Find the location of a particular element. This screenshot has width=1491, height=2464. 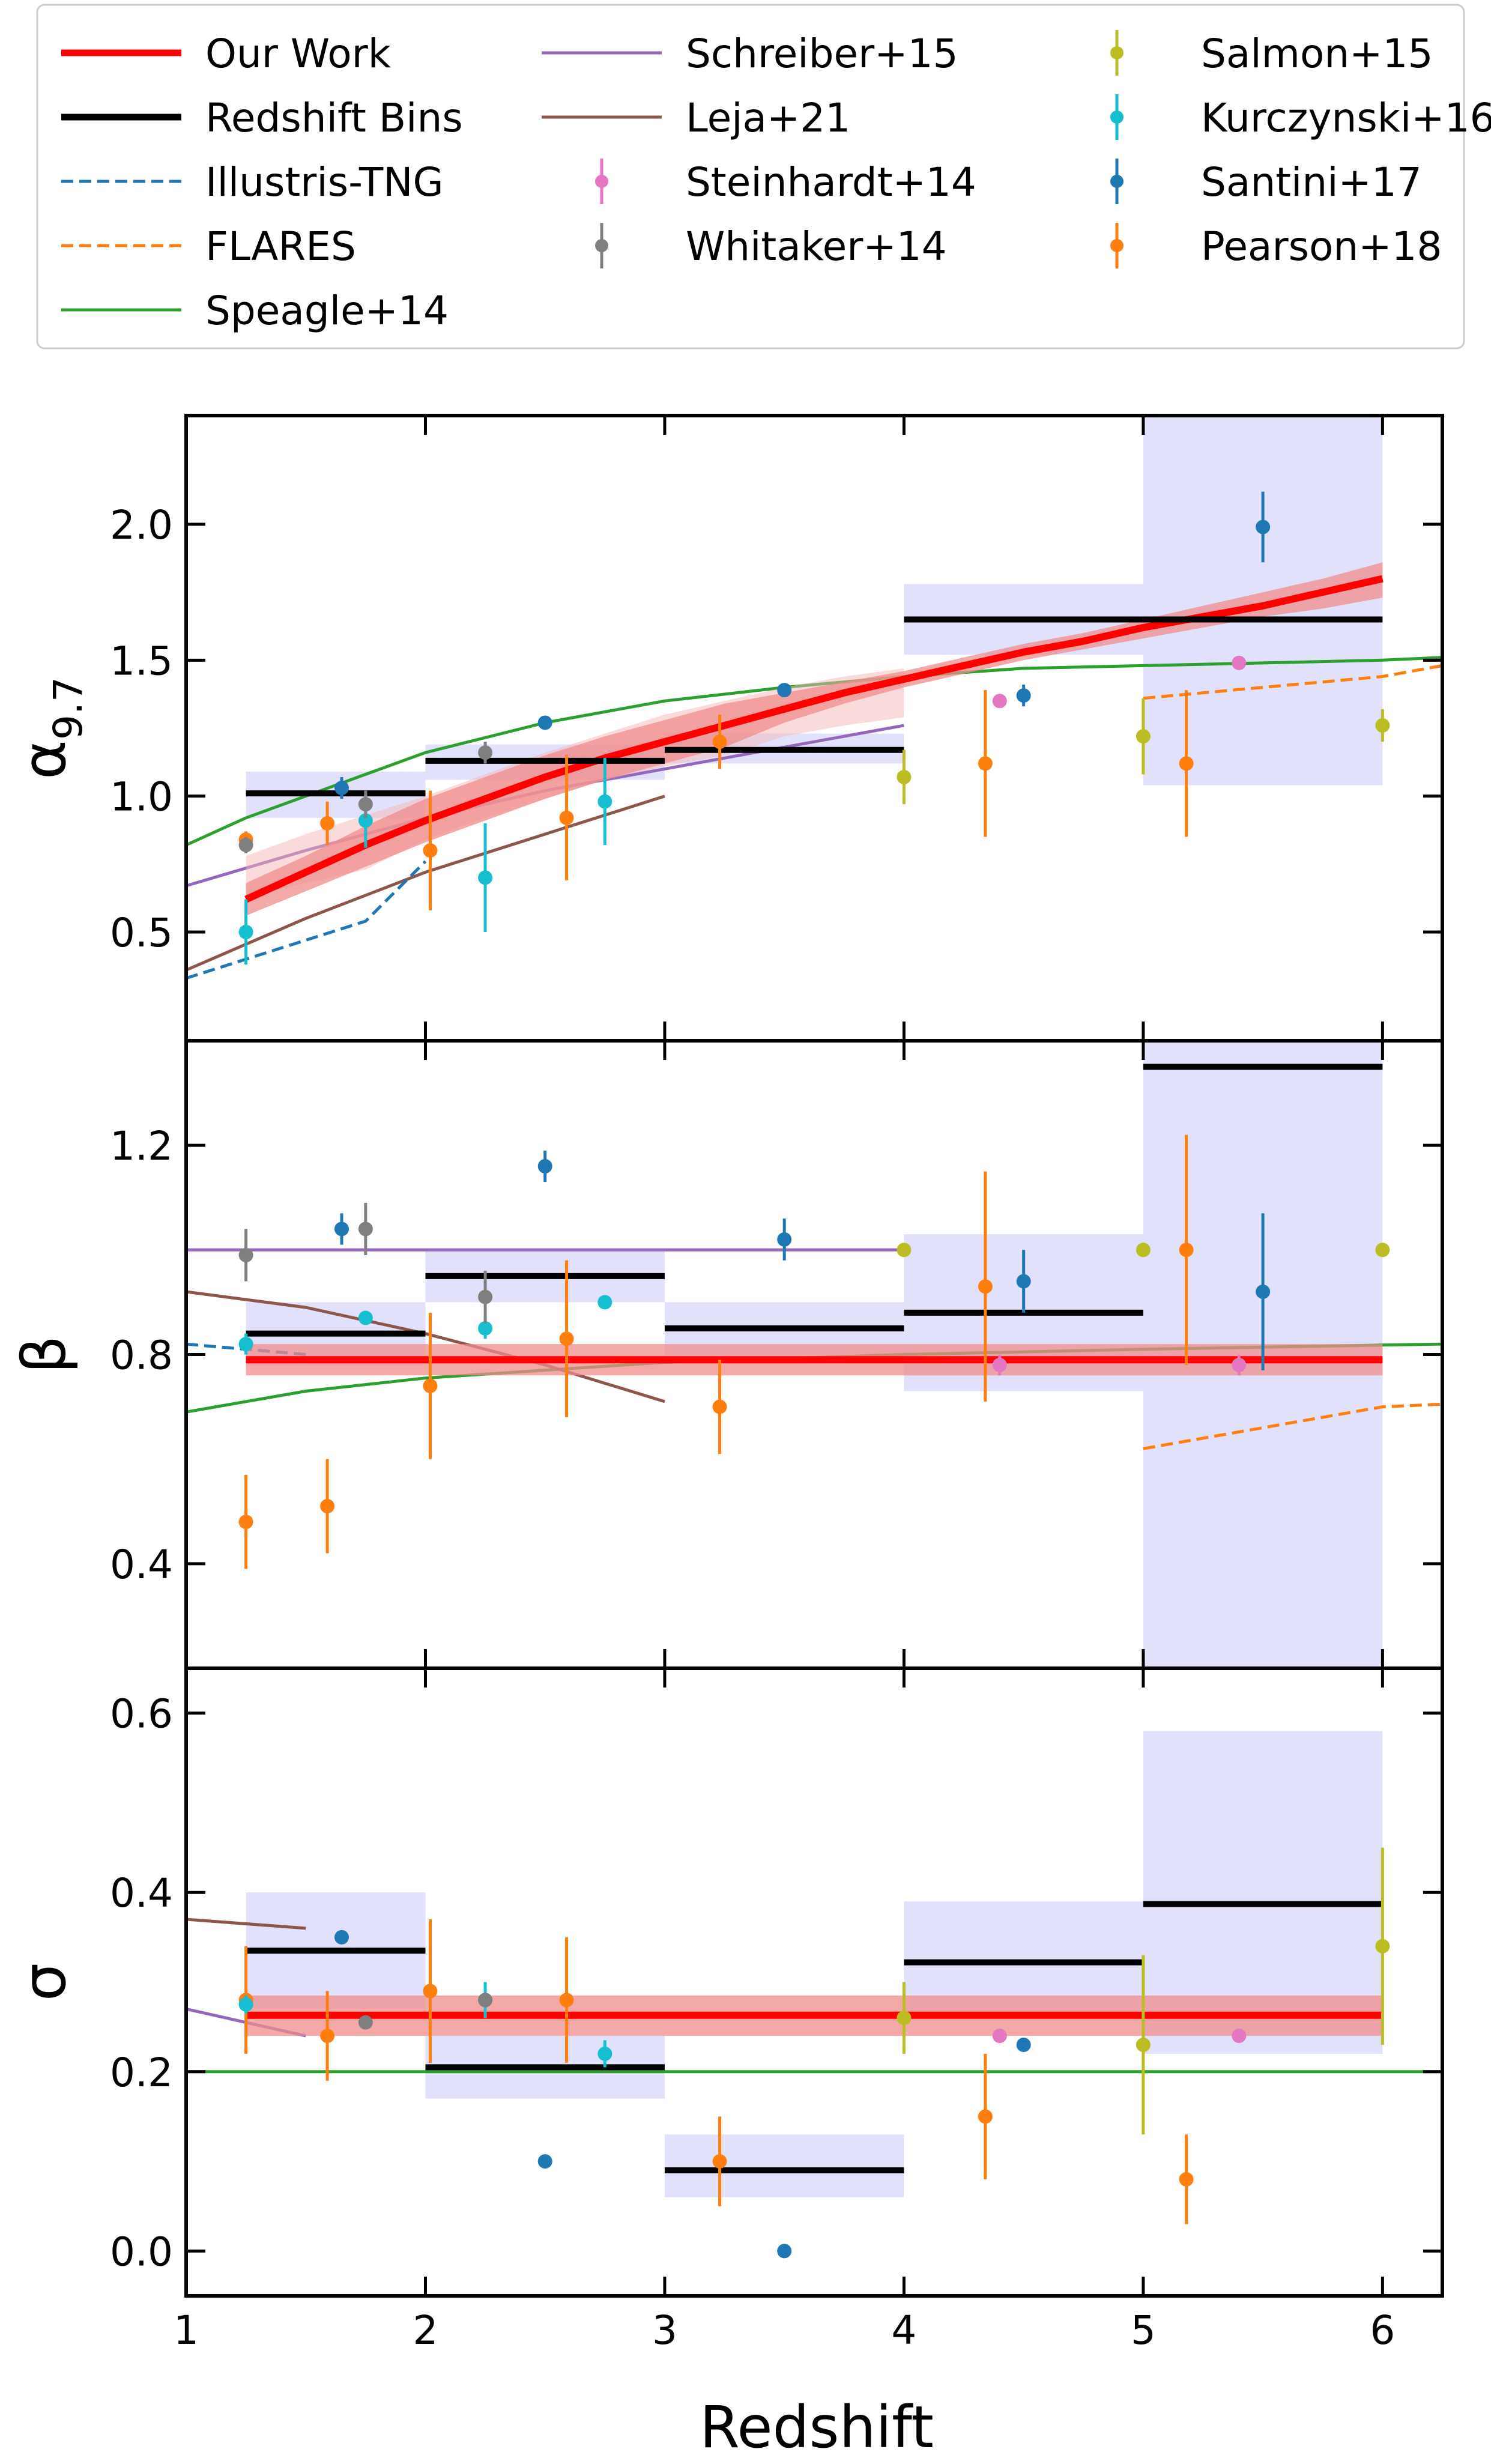

y-tick-label-alpha: 2.0 is located at coordinates (141, 525).